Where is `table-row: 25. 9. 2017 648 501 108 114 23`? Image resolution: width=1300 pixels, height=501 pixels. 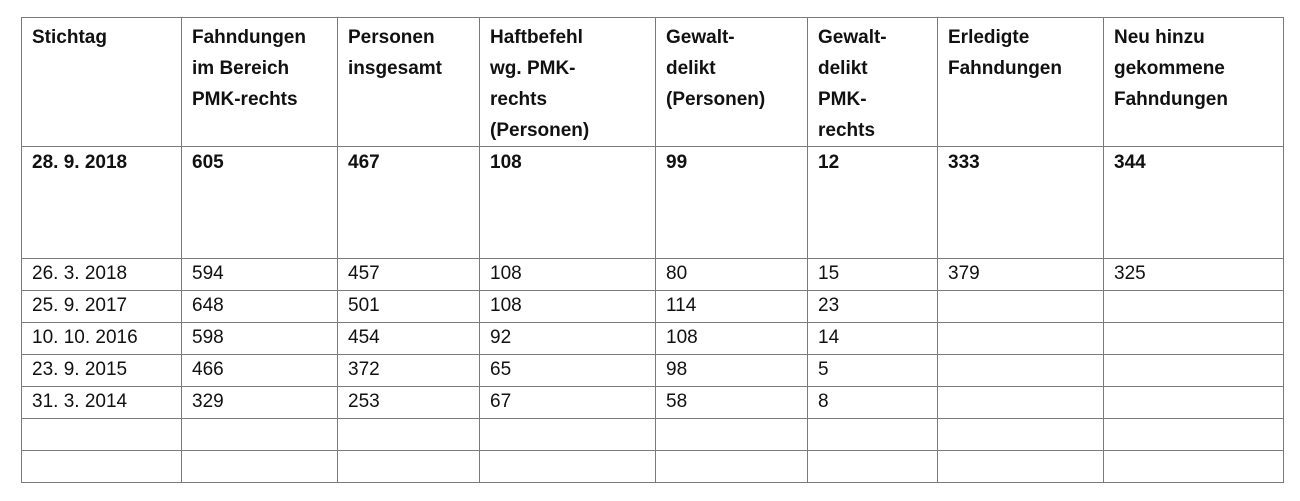 table-row: 25. 9. 2017 648 501 108 114 23 is located at coordinates (652, 306).